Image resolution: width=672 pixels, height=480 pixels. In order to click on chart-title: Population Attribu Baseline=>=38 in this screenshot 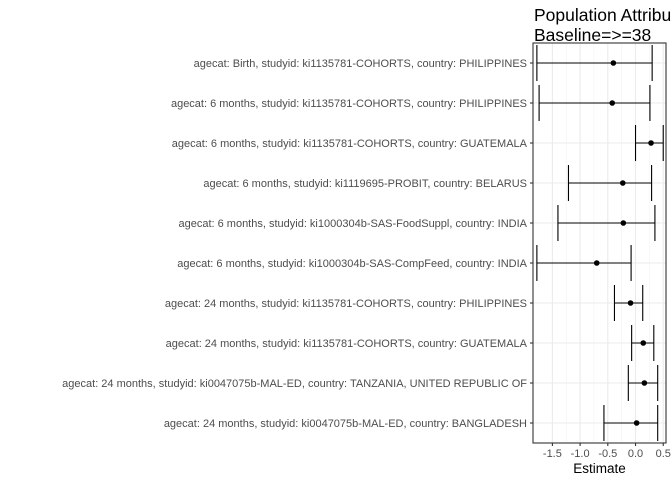, I will do `click(602, 25)`.